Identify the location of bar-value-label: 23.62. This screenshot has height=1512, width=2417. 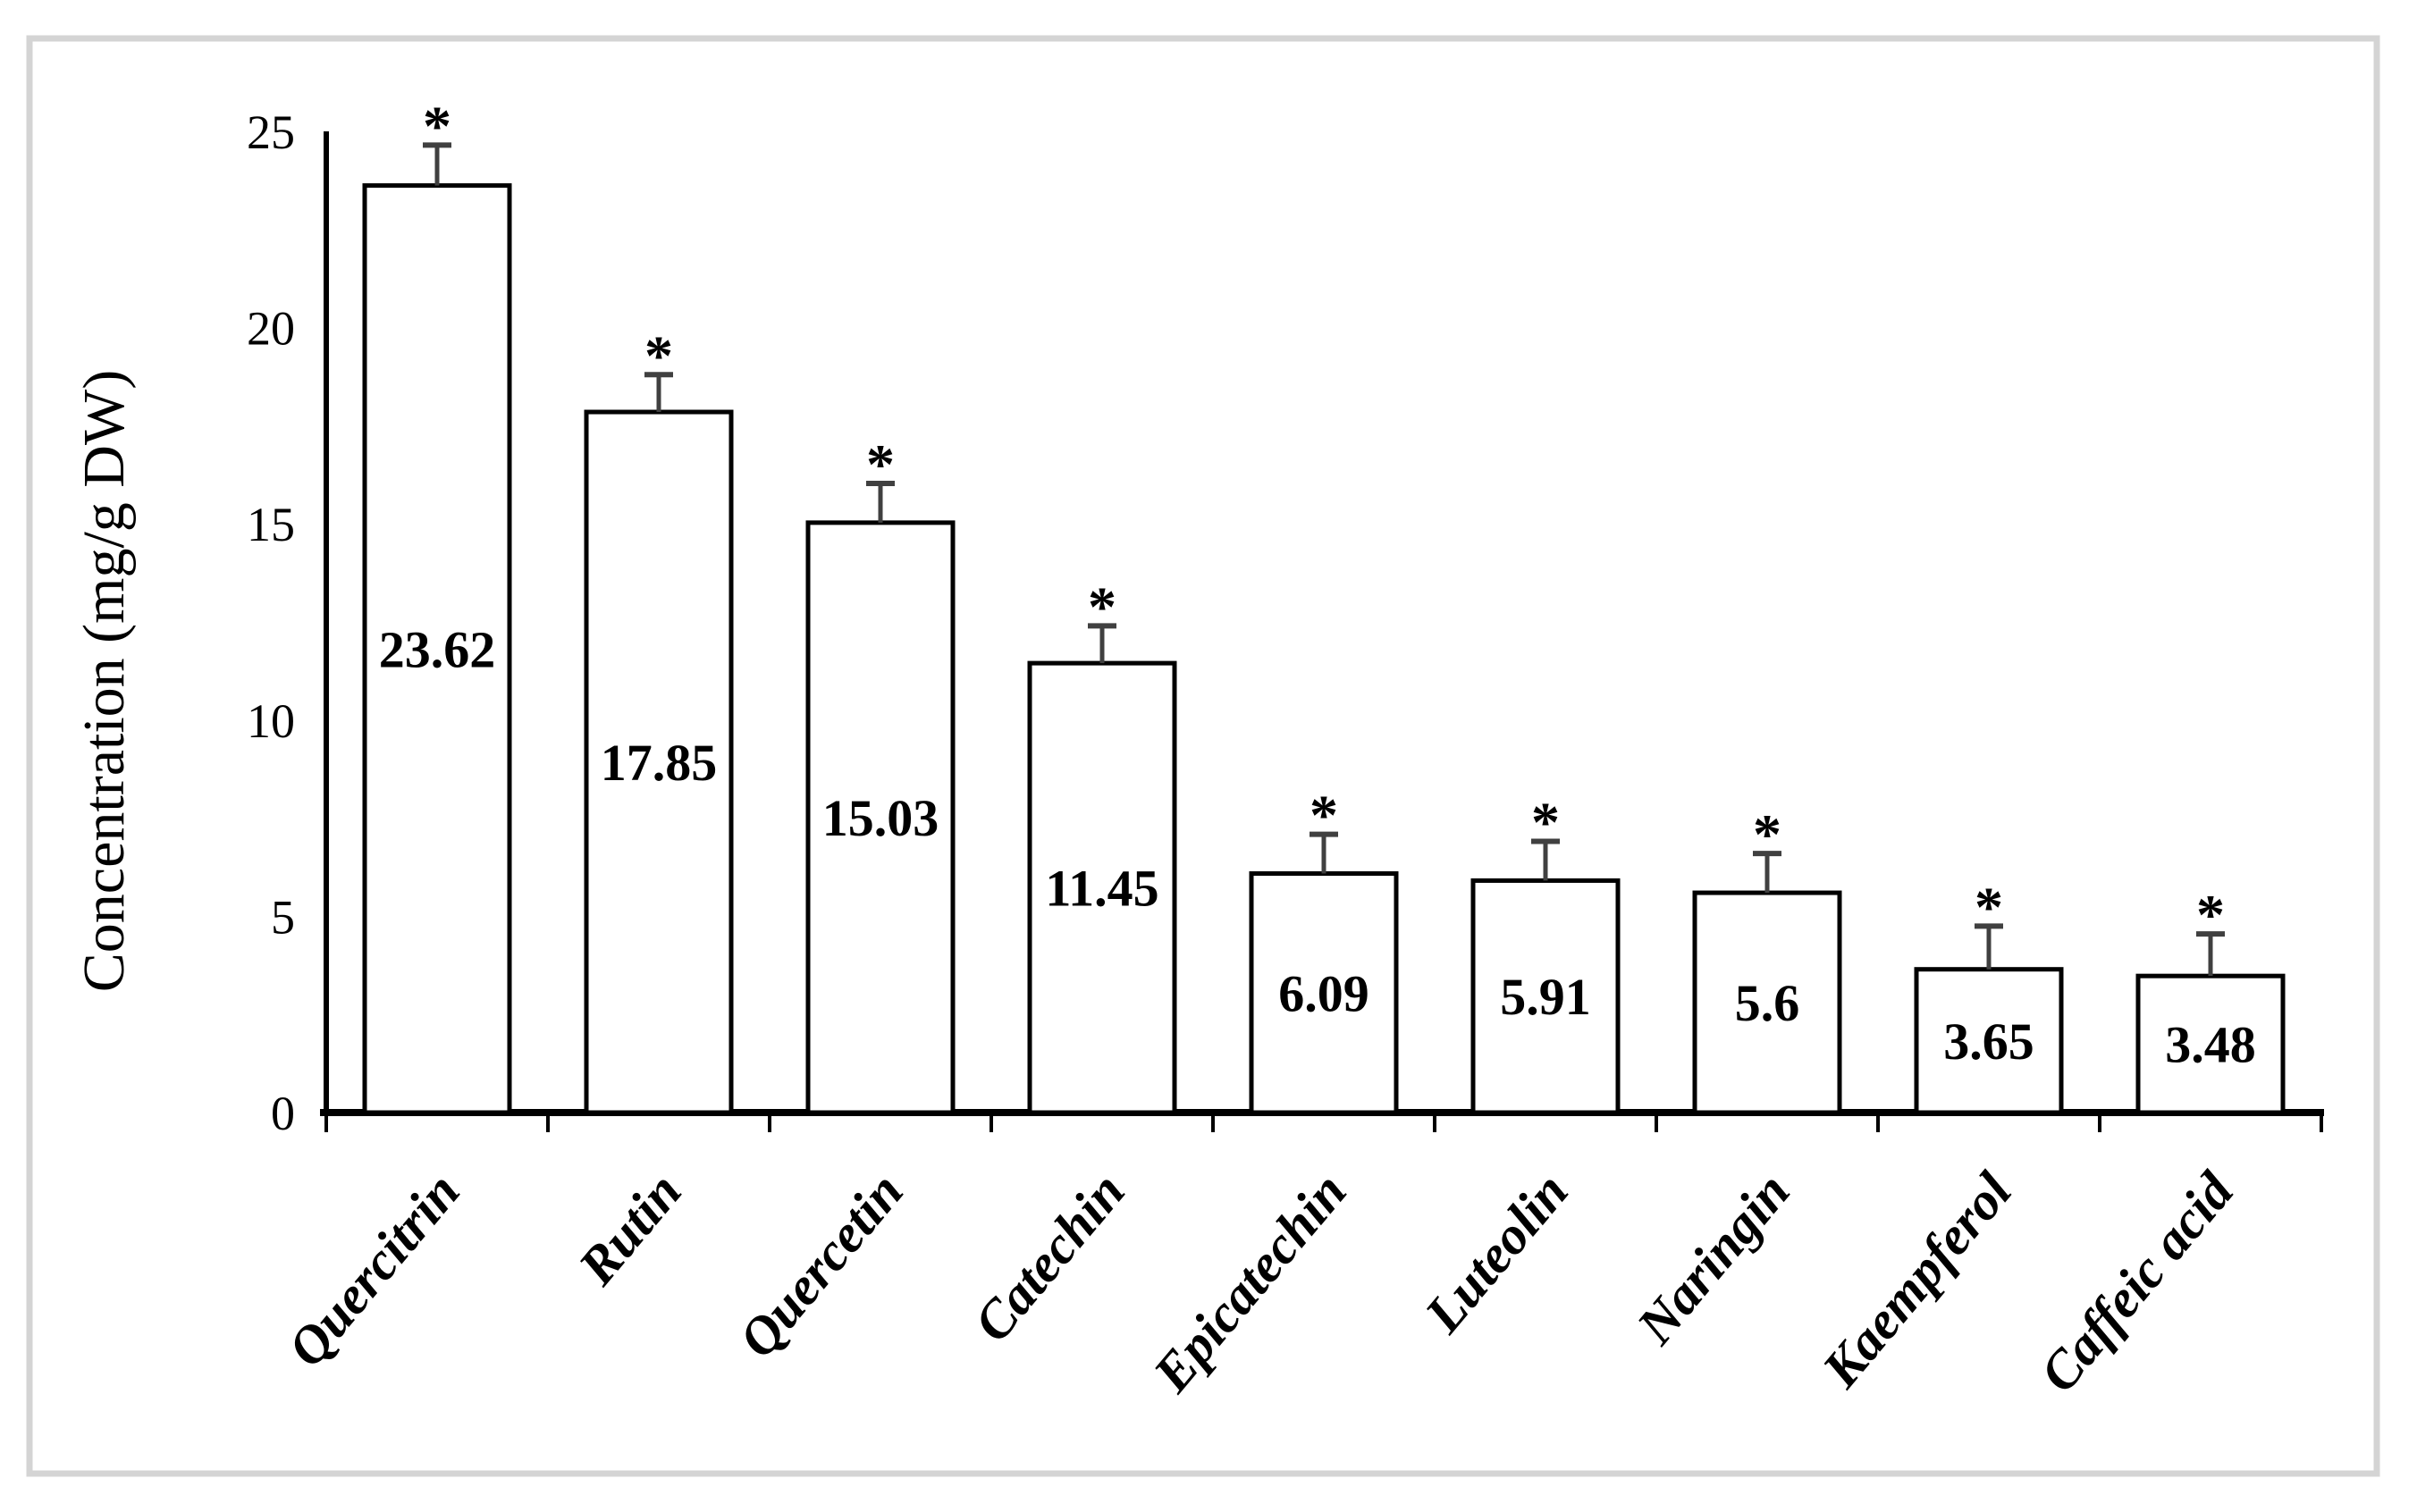
(438, 649).